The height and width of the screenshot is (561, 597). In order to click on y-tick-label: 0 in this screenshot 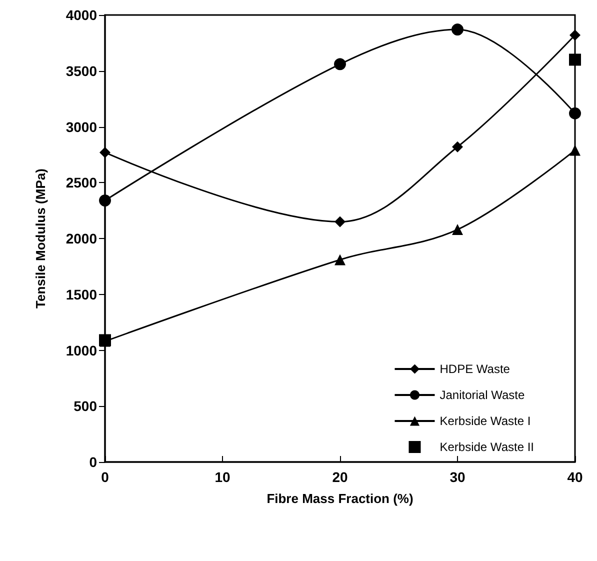, I will do `click(93, 462)`.